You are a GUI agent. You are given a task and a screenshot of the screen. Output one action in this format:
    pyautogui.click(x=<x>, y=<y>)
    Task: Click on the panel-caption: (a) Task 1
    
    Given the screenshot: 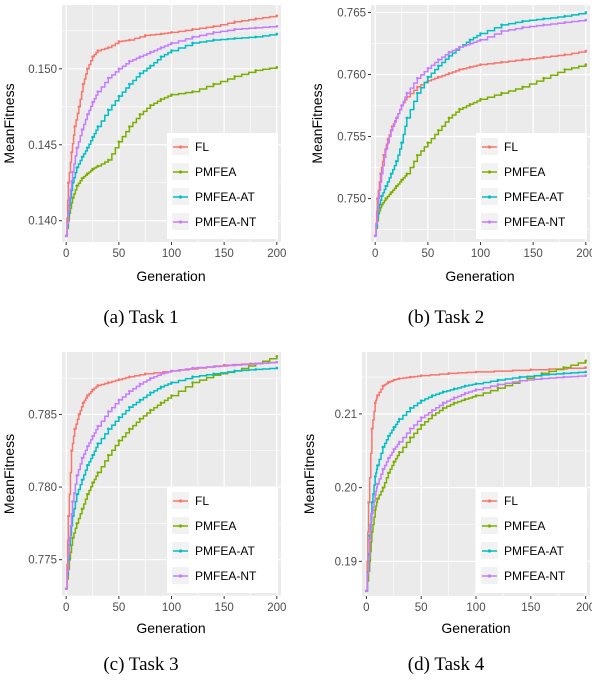 What is the action you would take?
    pyautogui.click(x=140, y=317)
    